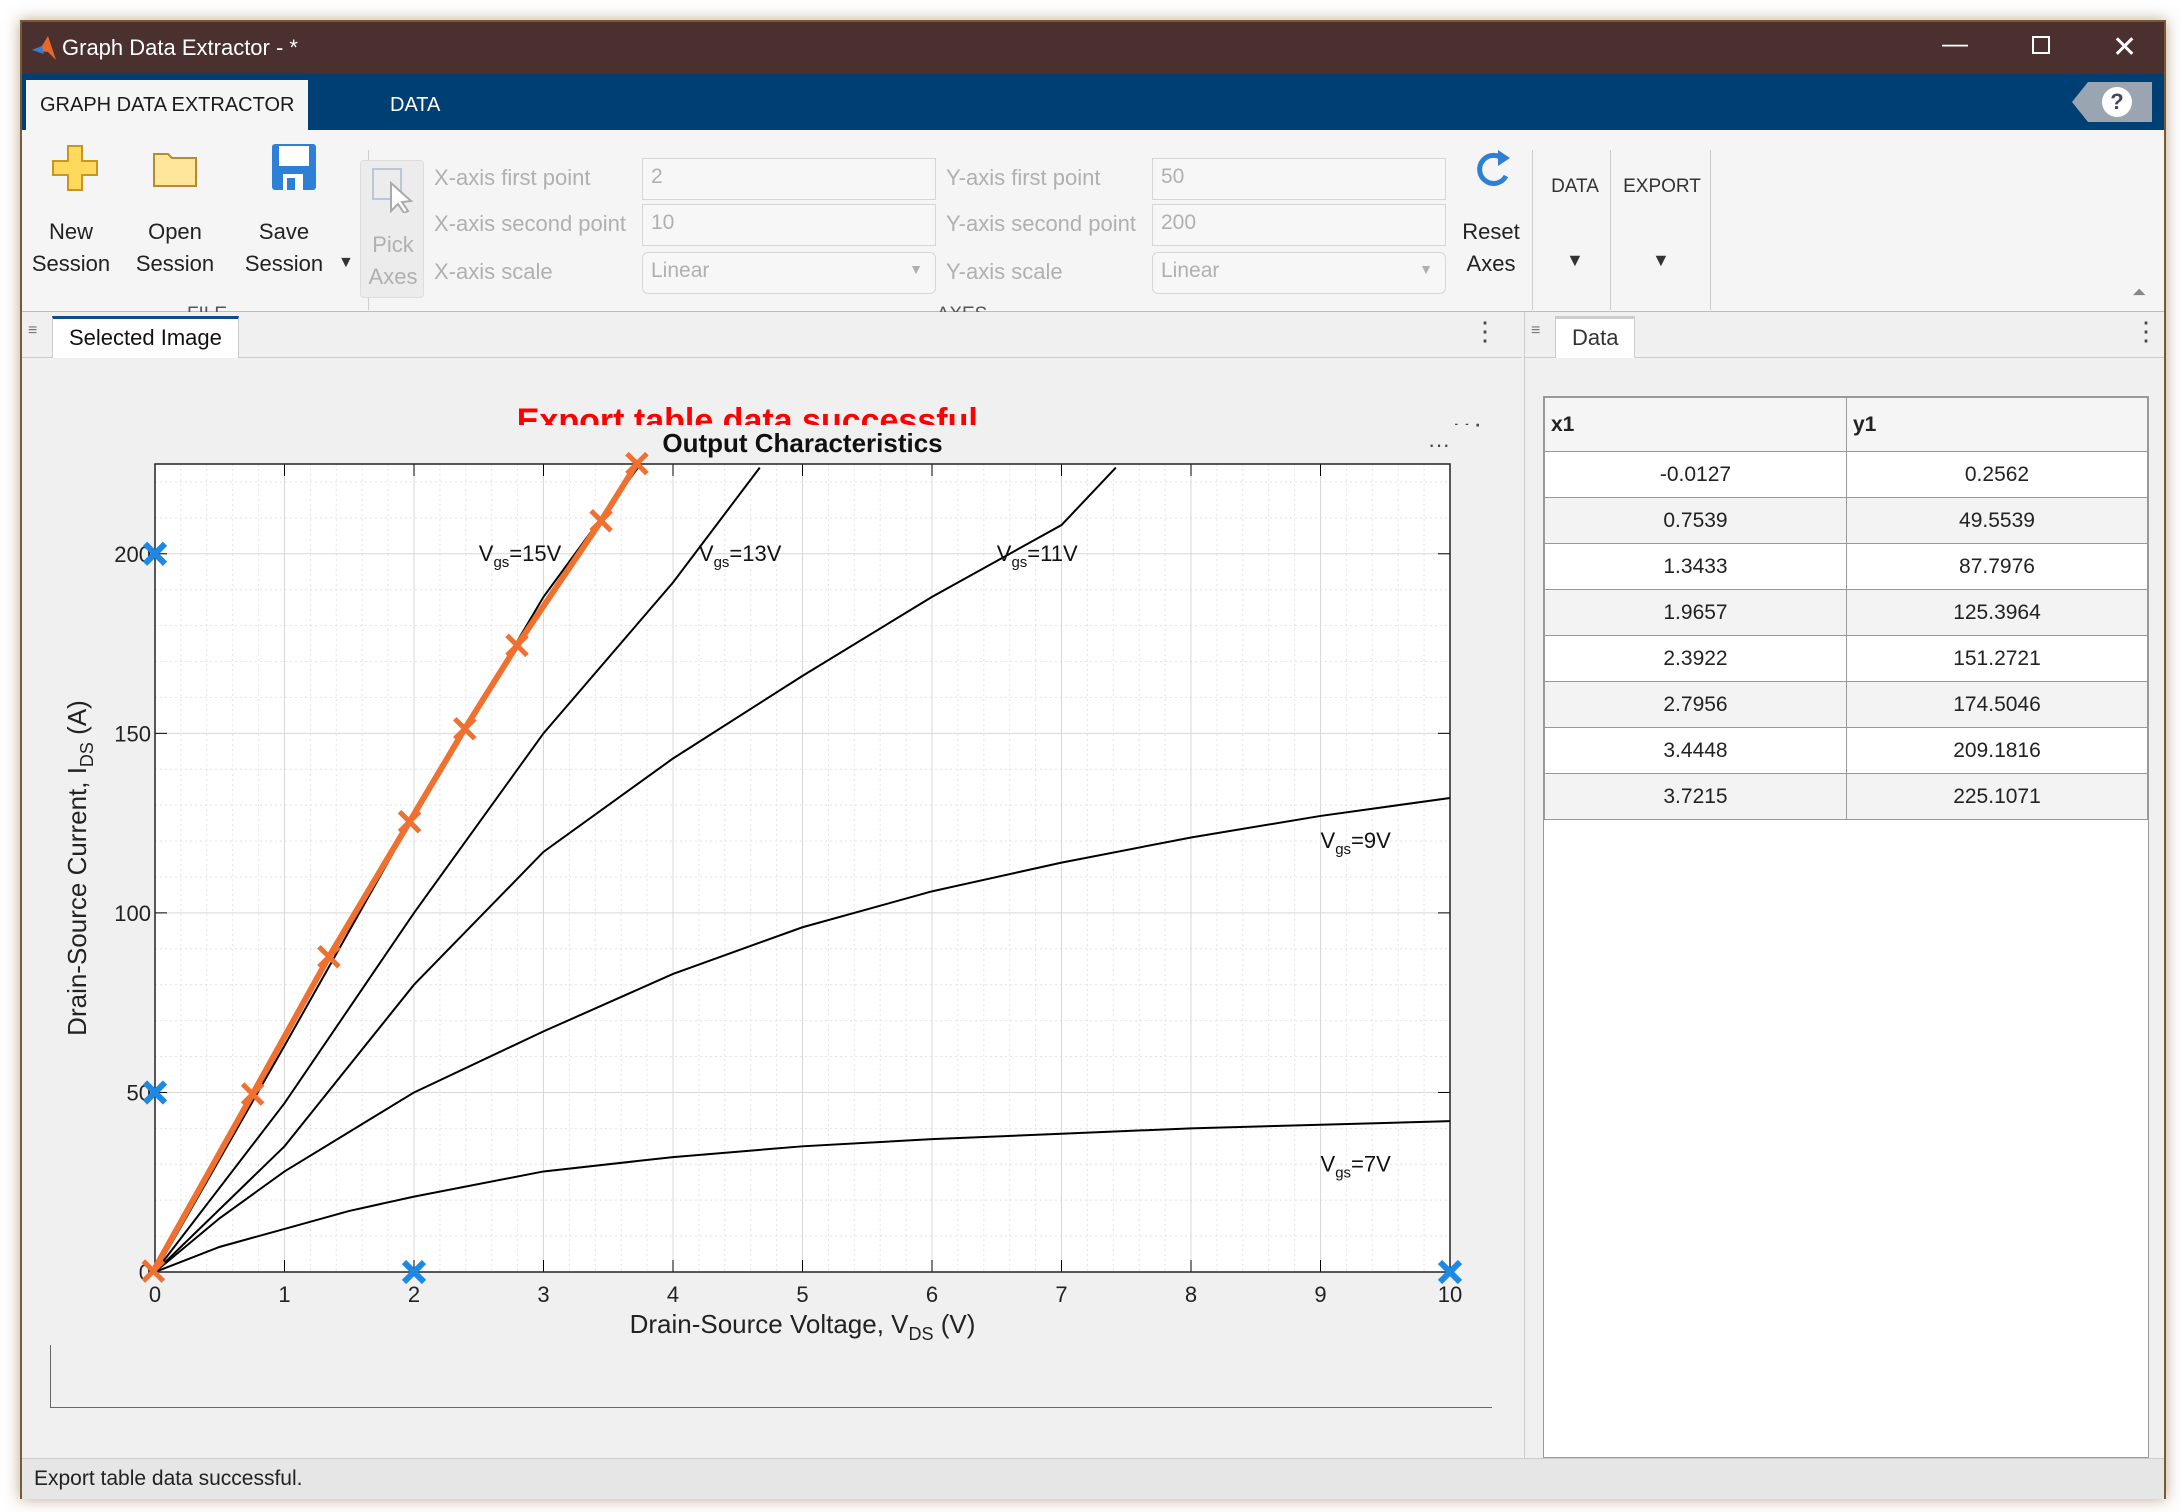 The image size is (2181, 1512). Describe the element at coordinates (789, 179) in the screenshot. I see `x-first-point-input: 2` at that location.